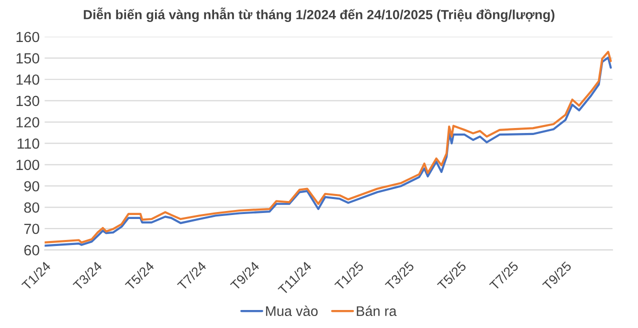 The height and width of the screenshot is (328, 638). I want to click on y-tick-label: 120, so click(28, 122).